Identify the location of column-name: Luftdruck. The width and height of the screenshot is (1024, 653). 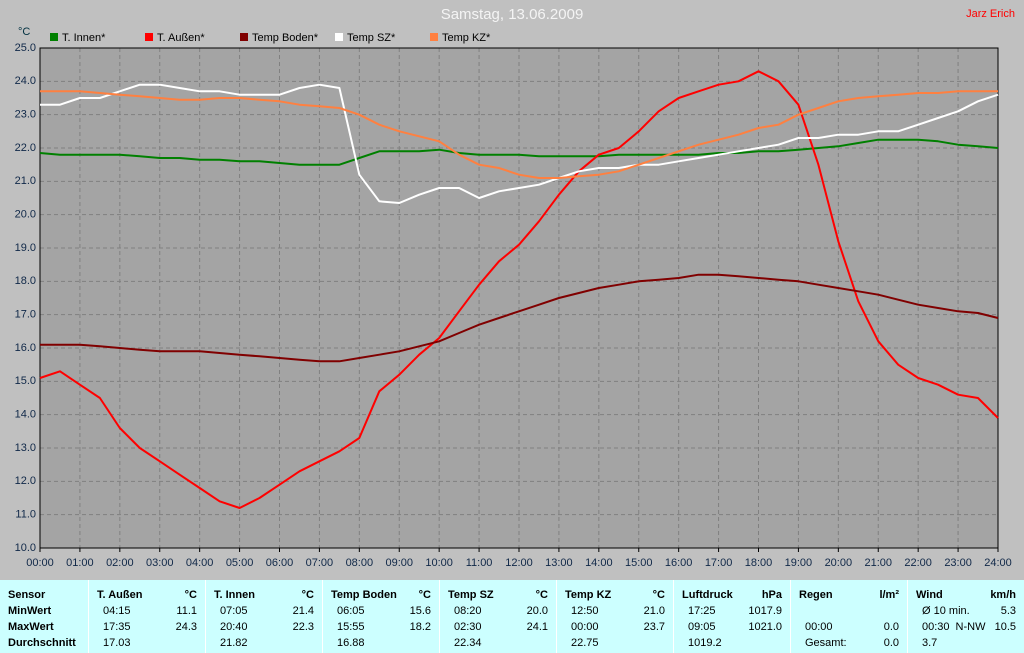
(707, 595).